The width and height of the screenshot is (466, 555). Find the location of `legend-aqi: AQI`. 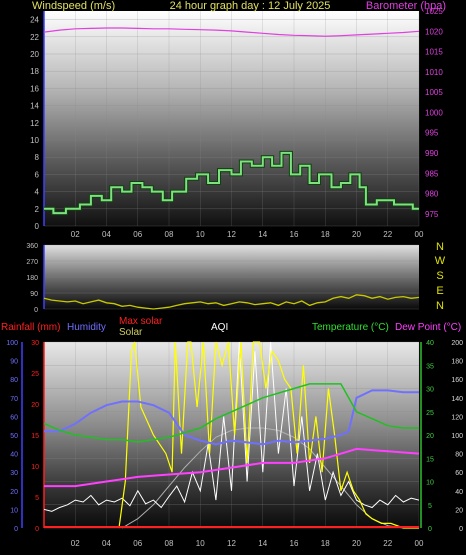

legend-aqi: AQI is located at coordinates (219, 327).